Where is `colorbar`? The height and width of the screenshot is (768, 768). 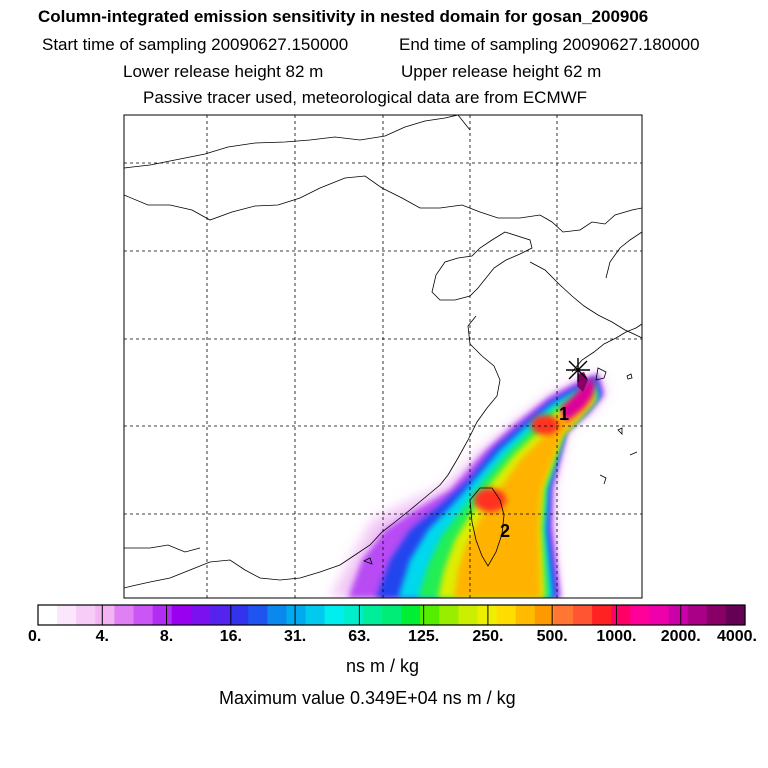
colorbar is located at coordinates (392, 615).